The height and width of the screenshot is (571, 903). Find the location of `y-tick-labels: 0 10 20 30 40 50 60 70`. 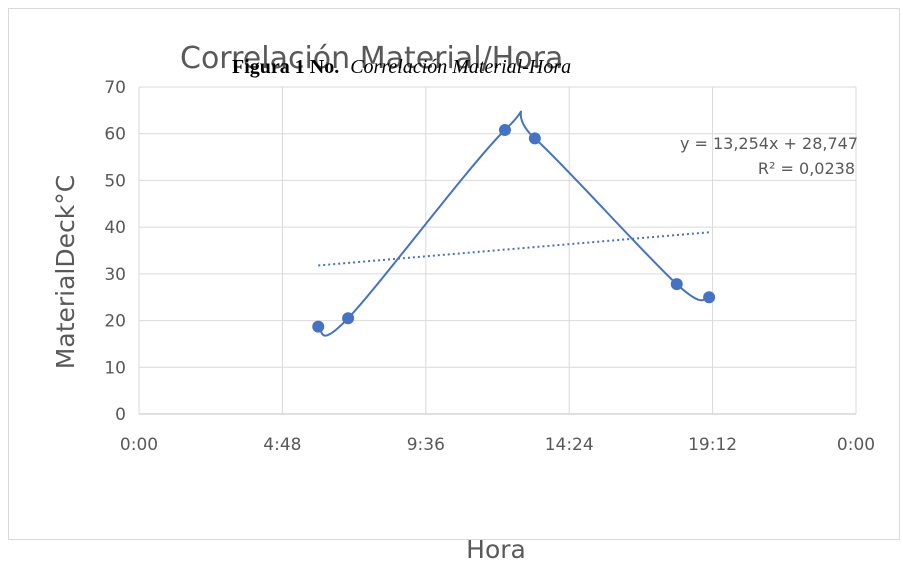

y-tick-labels: 0 10 20 30 40 50 60 70 is located at coordinates (115, 251).